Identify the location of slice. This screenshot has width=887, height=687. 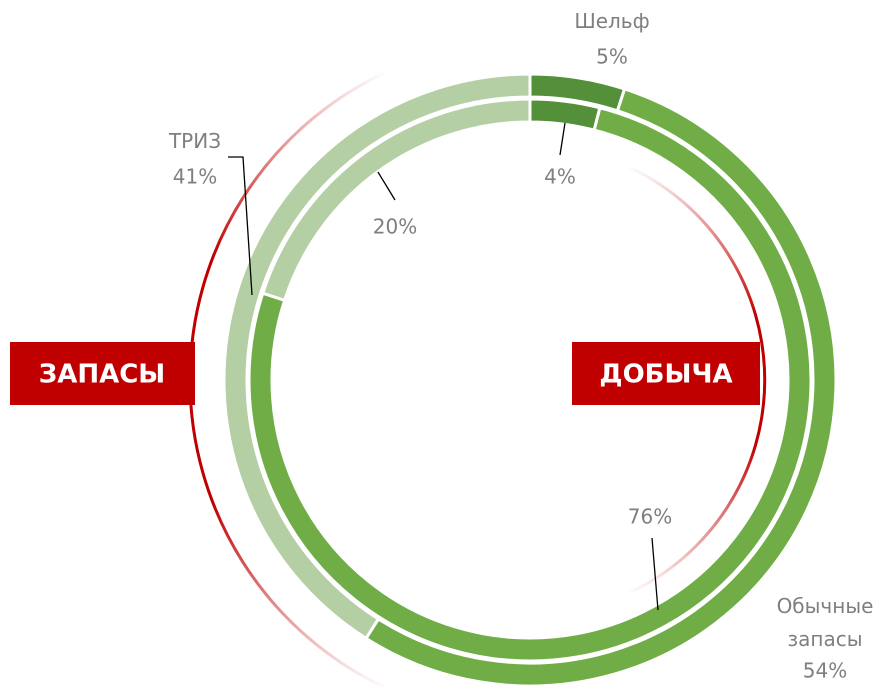
(396, 200).